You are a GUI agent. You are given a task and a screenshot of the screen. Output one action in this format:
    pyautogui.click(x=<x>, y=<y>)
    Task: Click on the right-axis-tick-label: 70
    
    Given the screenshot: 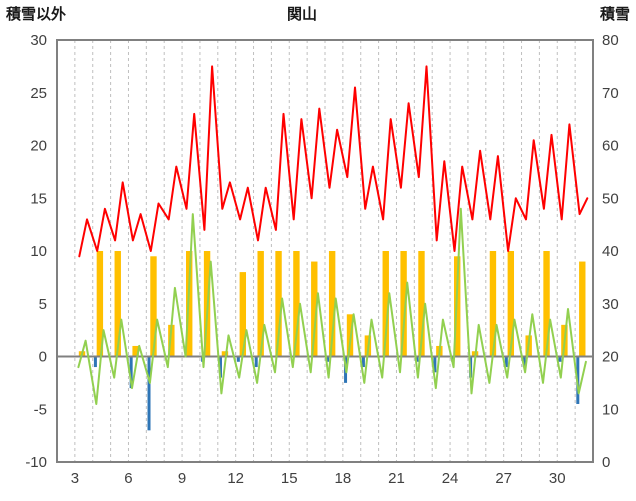 What is the action you would take?
    pyautogui.click(x=610, y=93)
    